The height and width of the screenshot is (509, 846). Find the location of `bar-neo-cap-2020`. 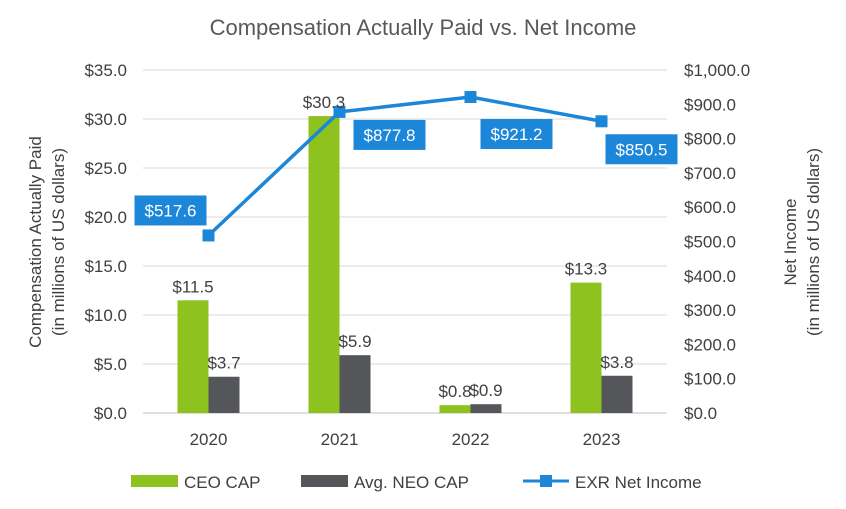

bar-neo-cap-2020 is located at coordinates (224, 394).